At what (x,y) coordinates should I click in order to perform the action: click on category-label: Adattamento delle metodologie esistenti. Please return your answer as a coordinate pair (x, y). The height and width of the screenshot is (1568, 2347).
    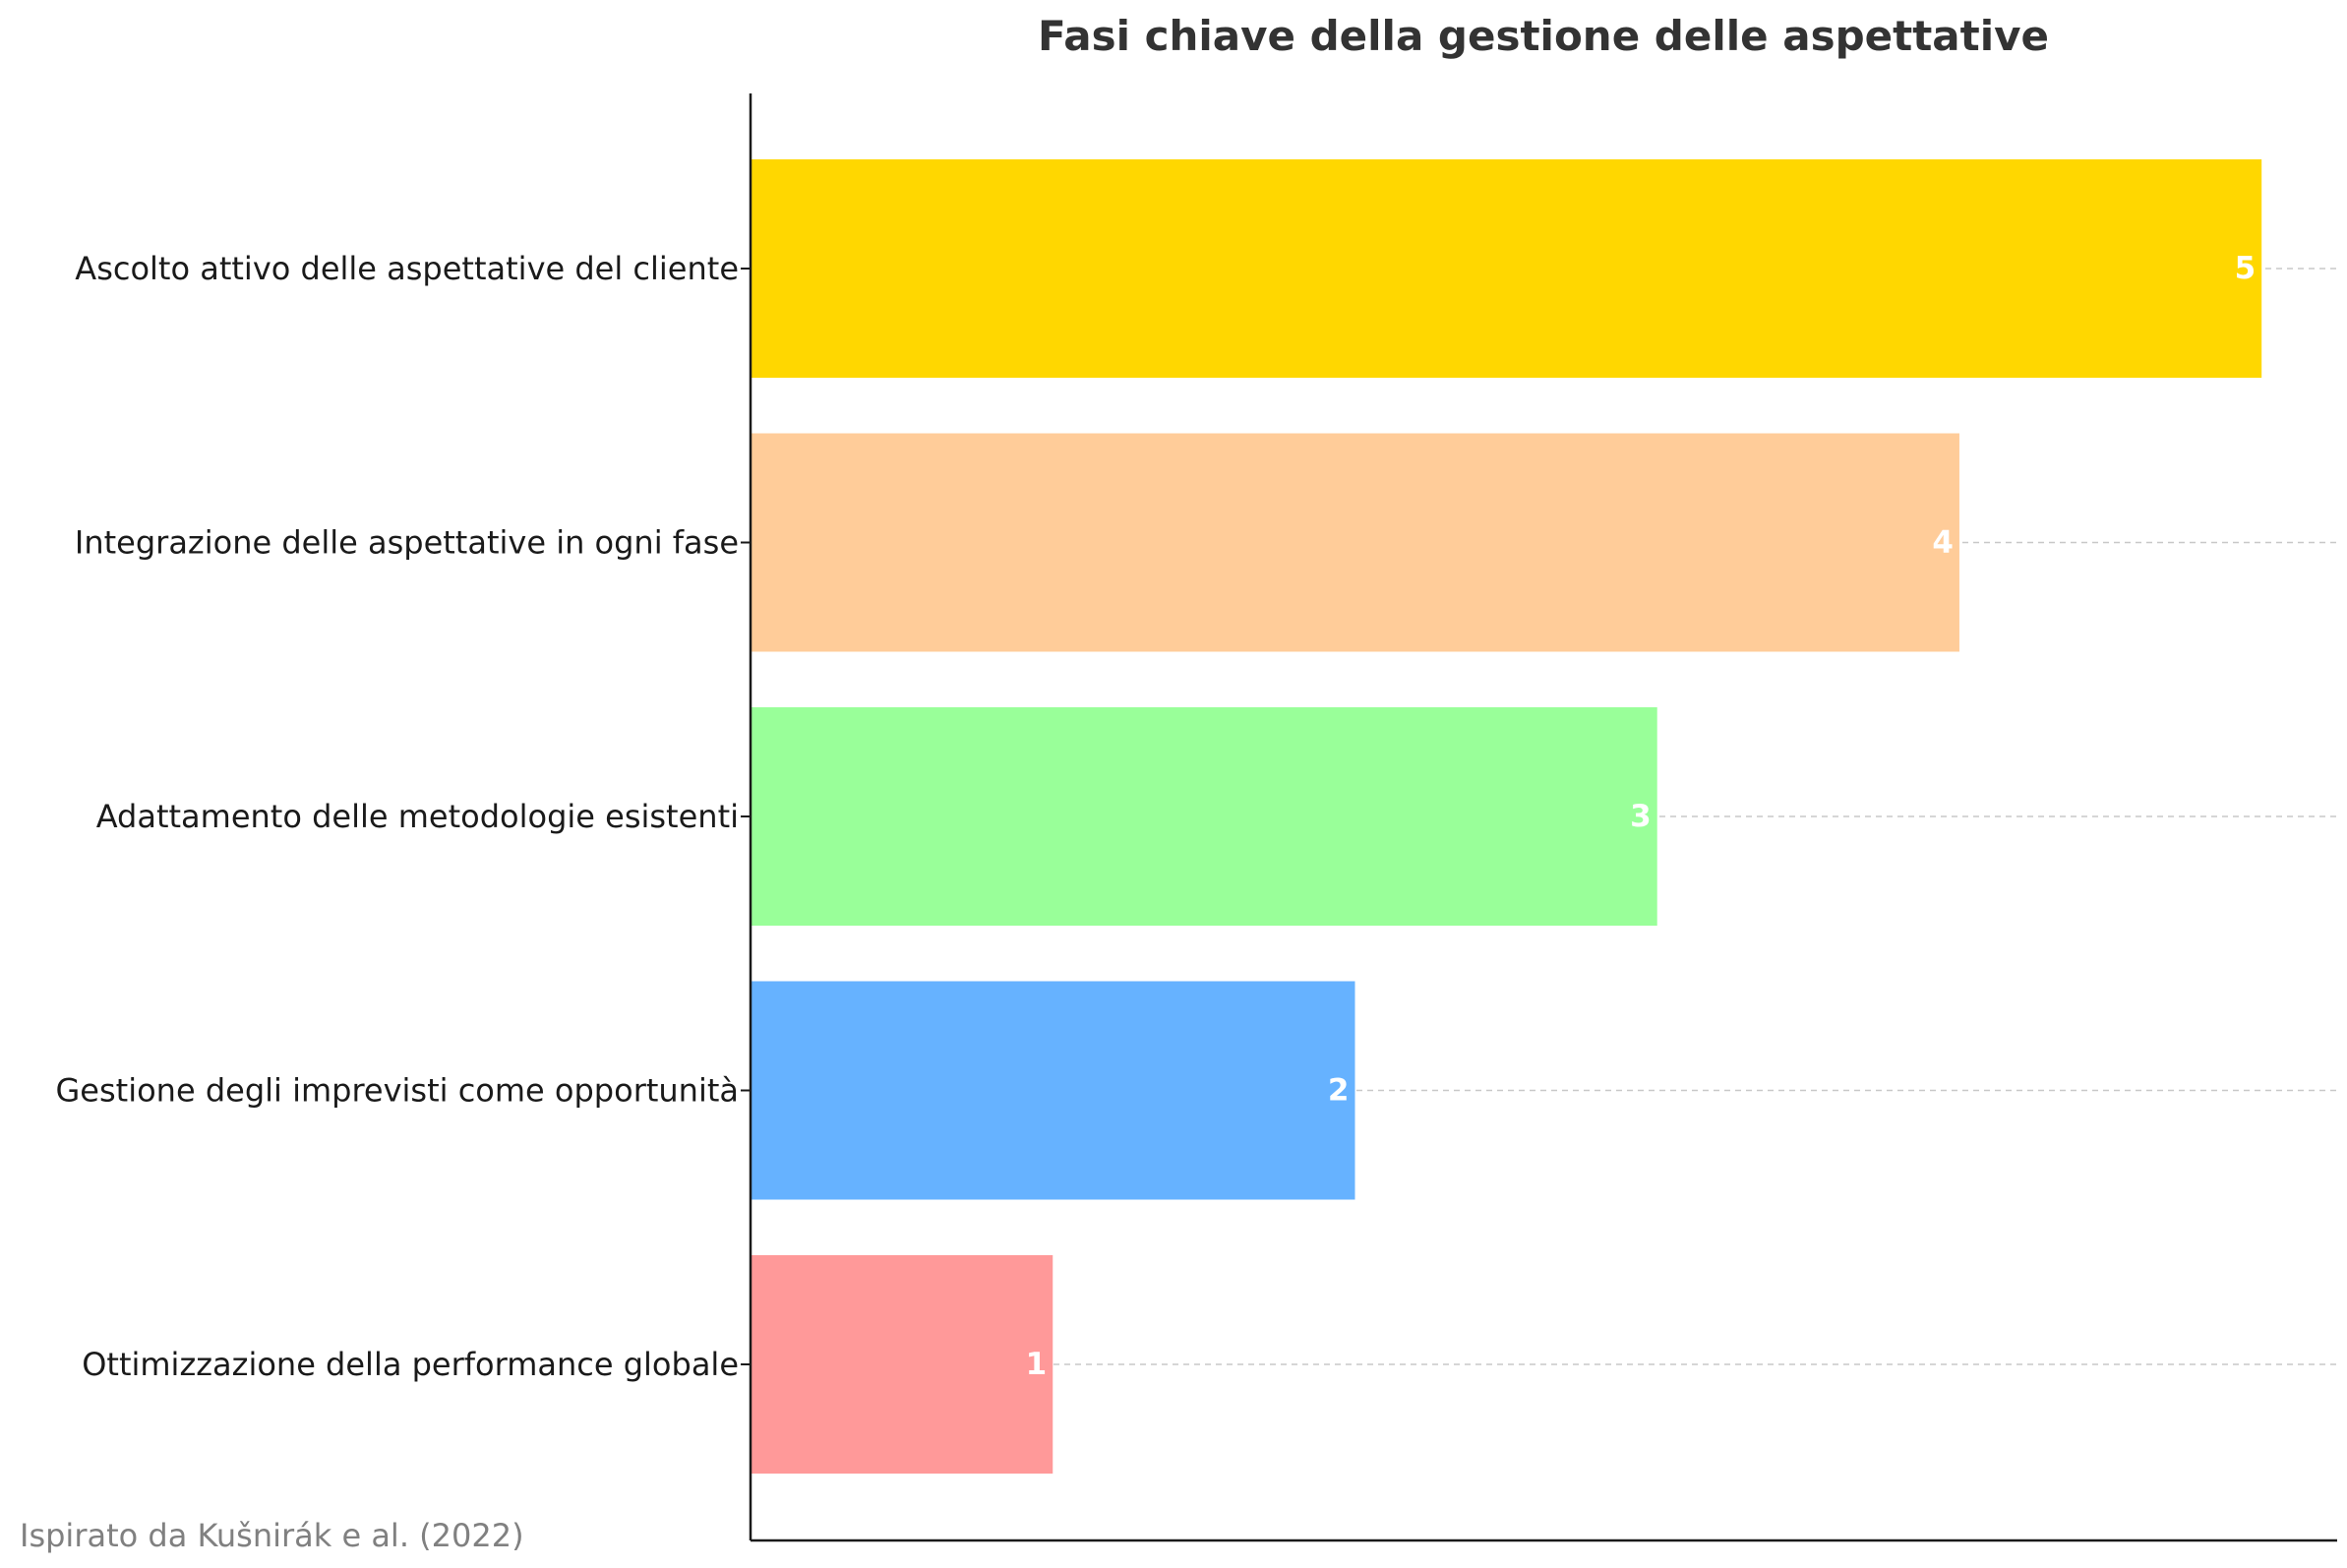
    Looking at the image, I should click on (417, 816).